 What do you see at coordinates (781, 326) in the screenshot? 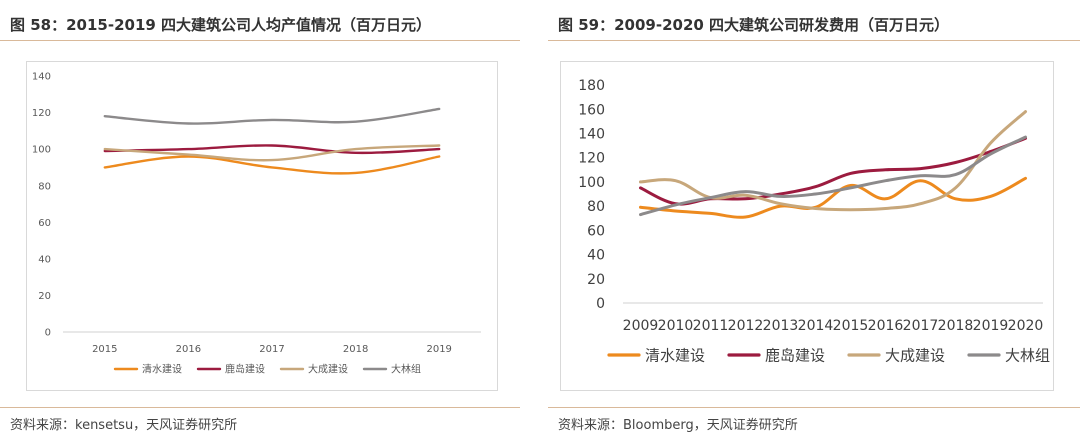
I see `x-tick-label: 2013` at bounding box center [781, 326].